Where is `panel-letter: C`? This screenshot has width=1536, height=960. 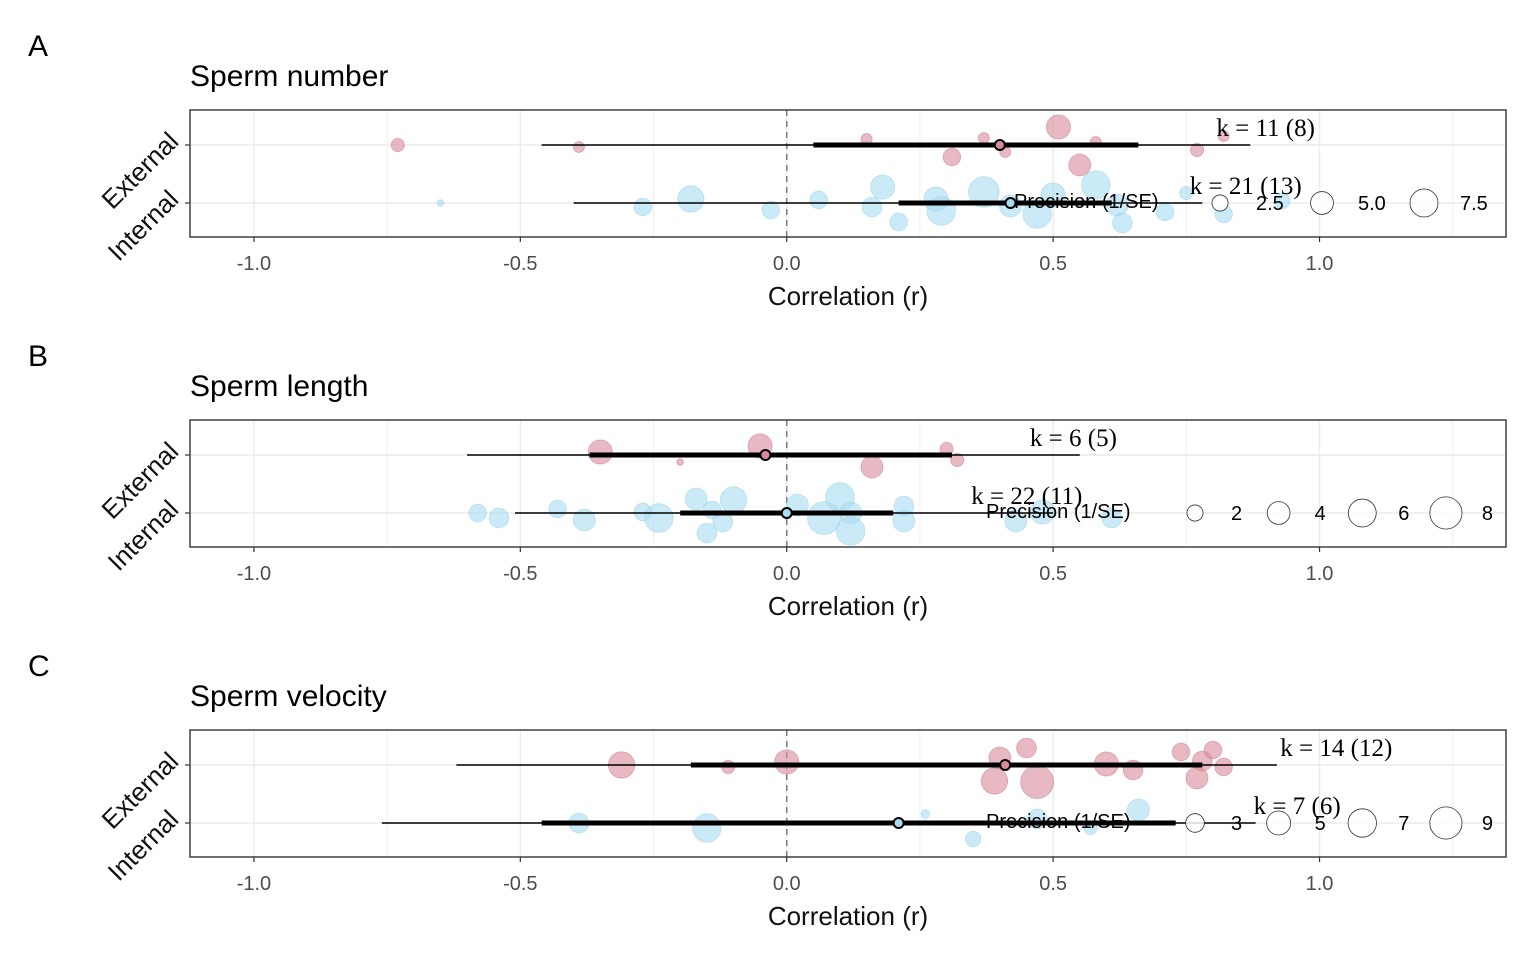
panel-letter: C is located at coordinates (39, 666).